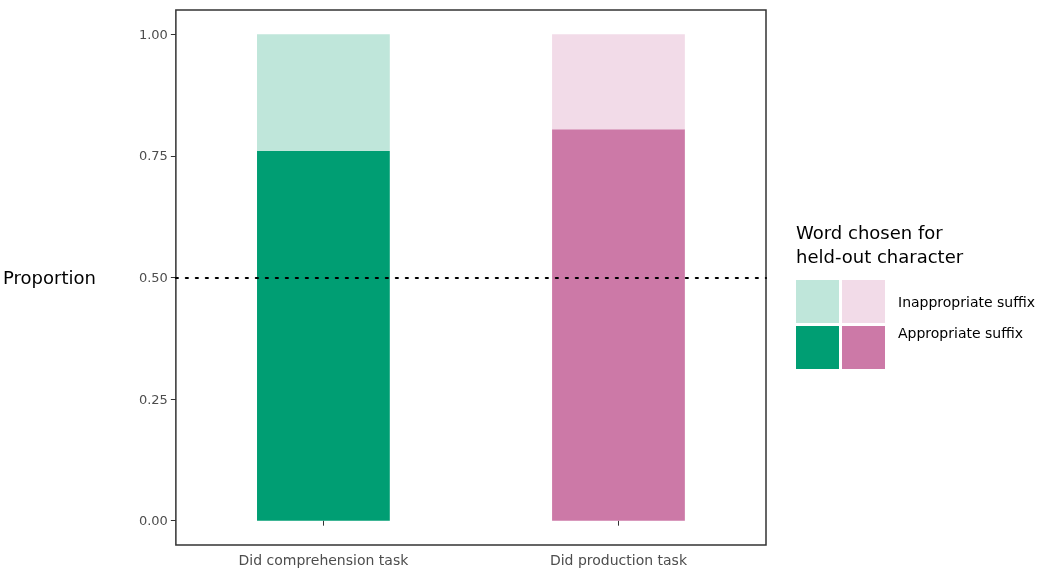 This screenshot has height=574, width=1059. Describe the element at coordinates (618, 560) in the screenshot. I see `x-tick-label: Did production task` at that location.